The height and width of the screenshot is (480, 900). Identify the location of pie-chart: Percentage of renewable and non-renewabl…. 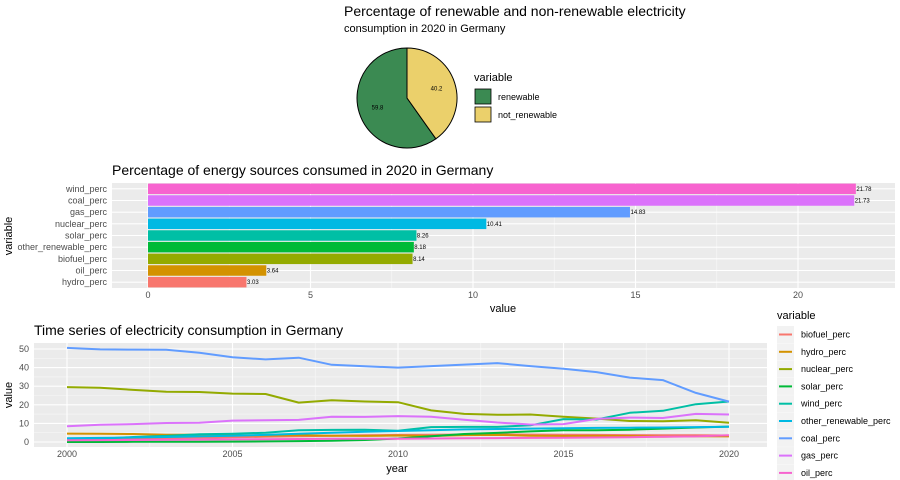
(515, 76).